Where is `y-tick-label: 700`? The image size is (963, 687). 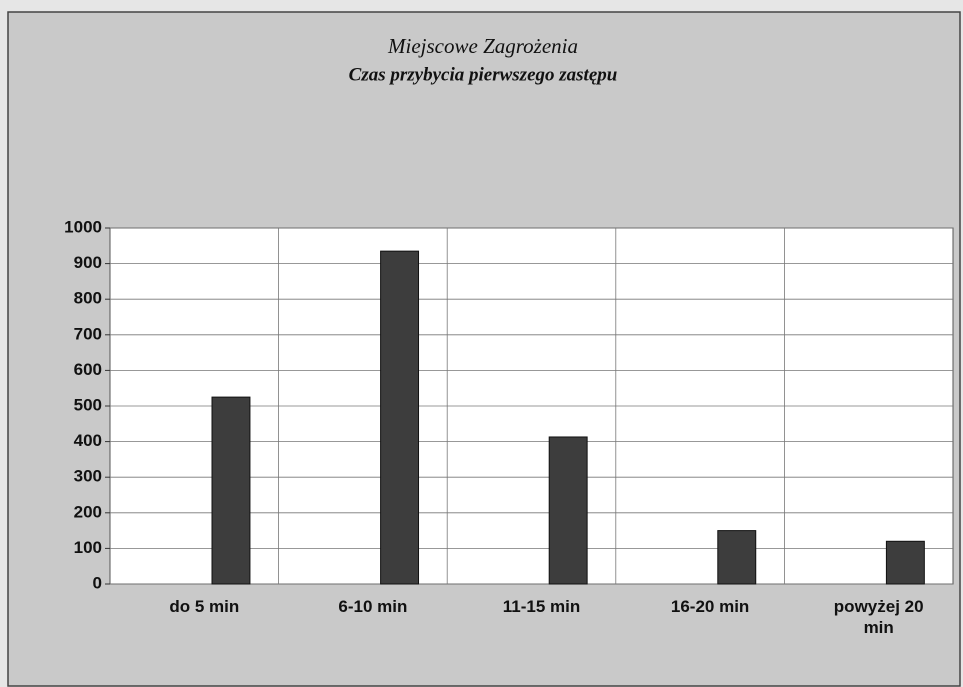
y-tick-label: 700 is located at coordinates (88, 333).